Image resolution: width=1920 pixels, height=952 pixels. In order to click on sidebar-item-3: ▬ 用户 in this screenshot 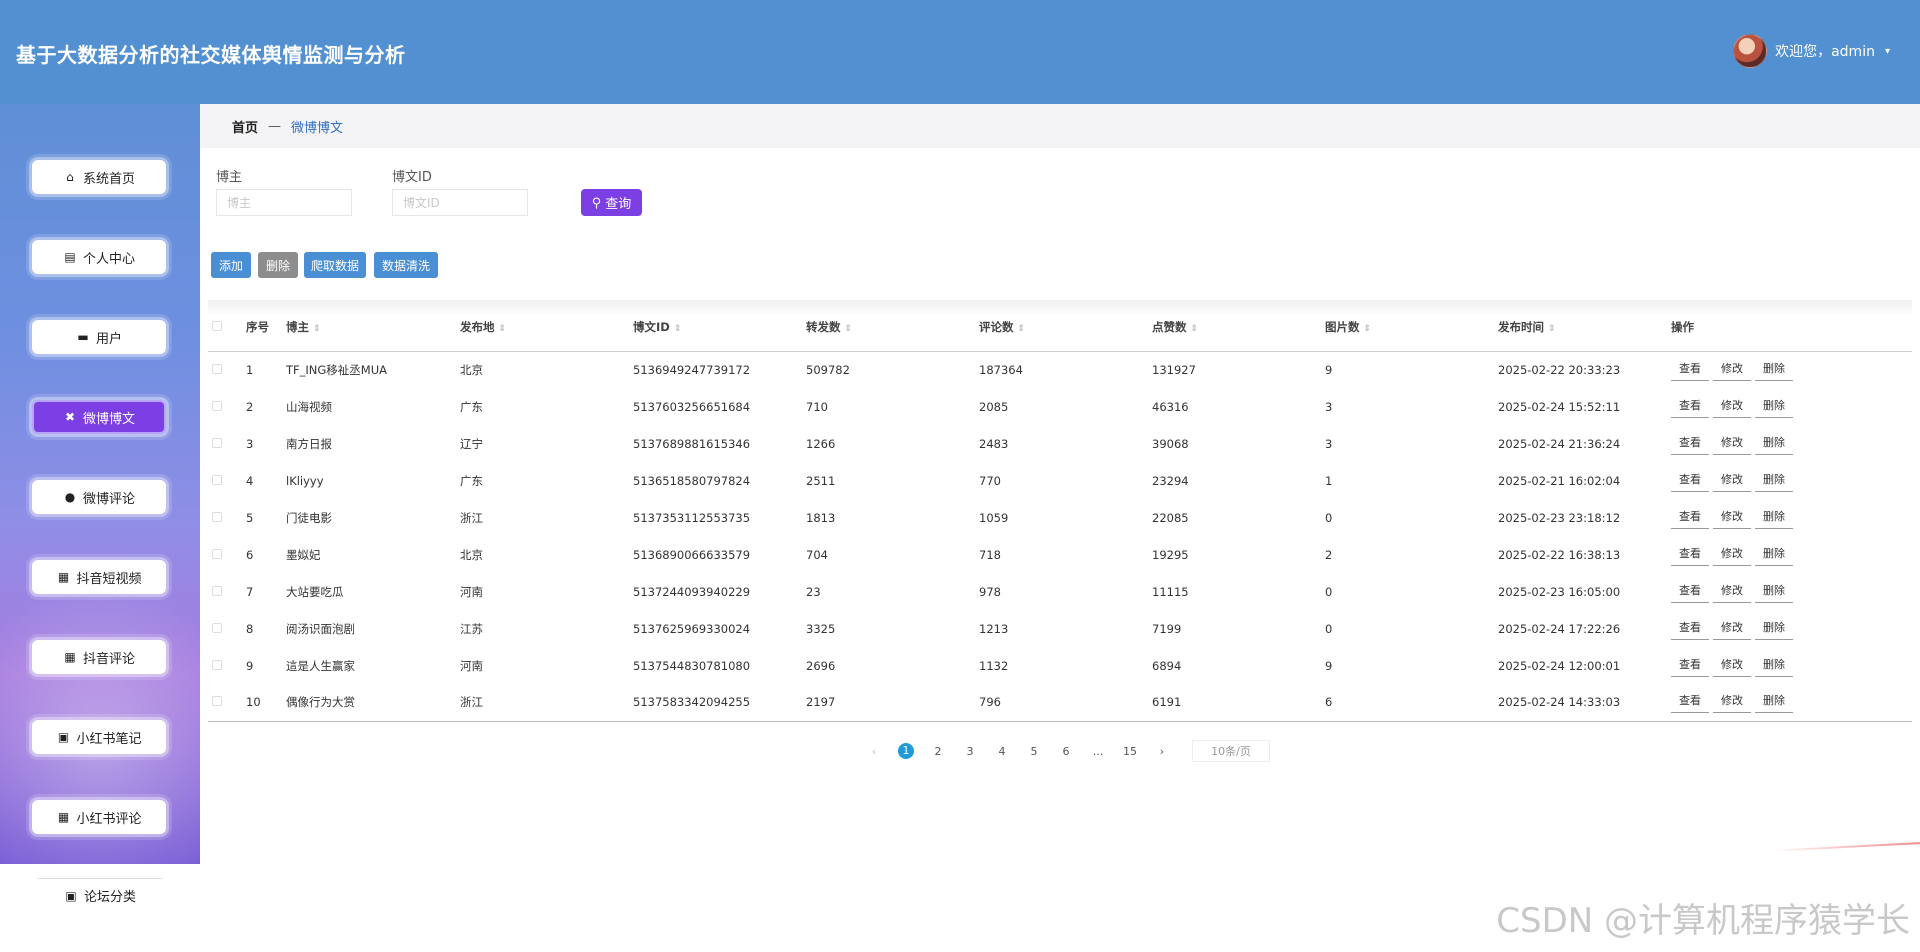, I will do `click(99, 337)`.